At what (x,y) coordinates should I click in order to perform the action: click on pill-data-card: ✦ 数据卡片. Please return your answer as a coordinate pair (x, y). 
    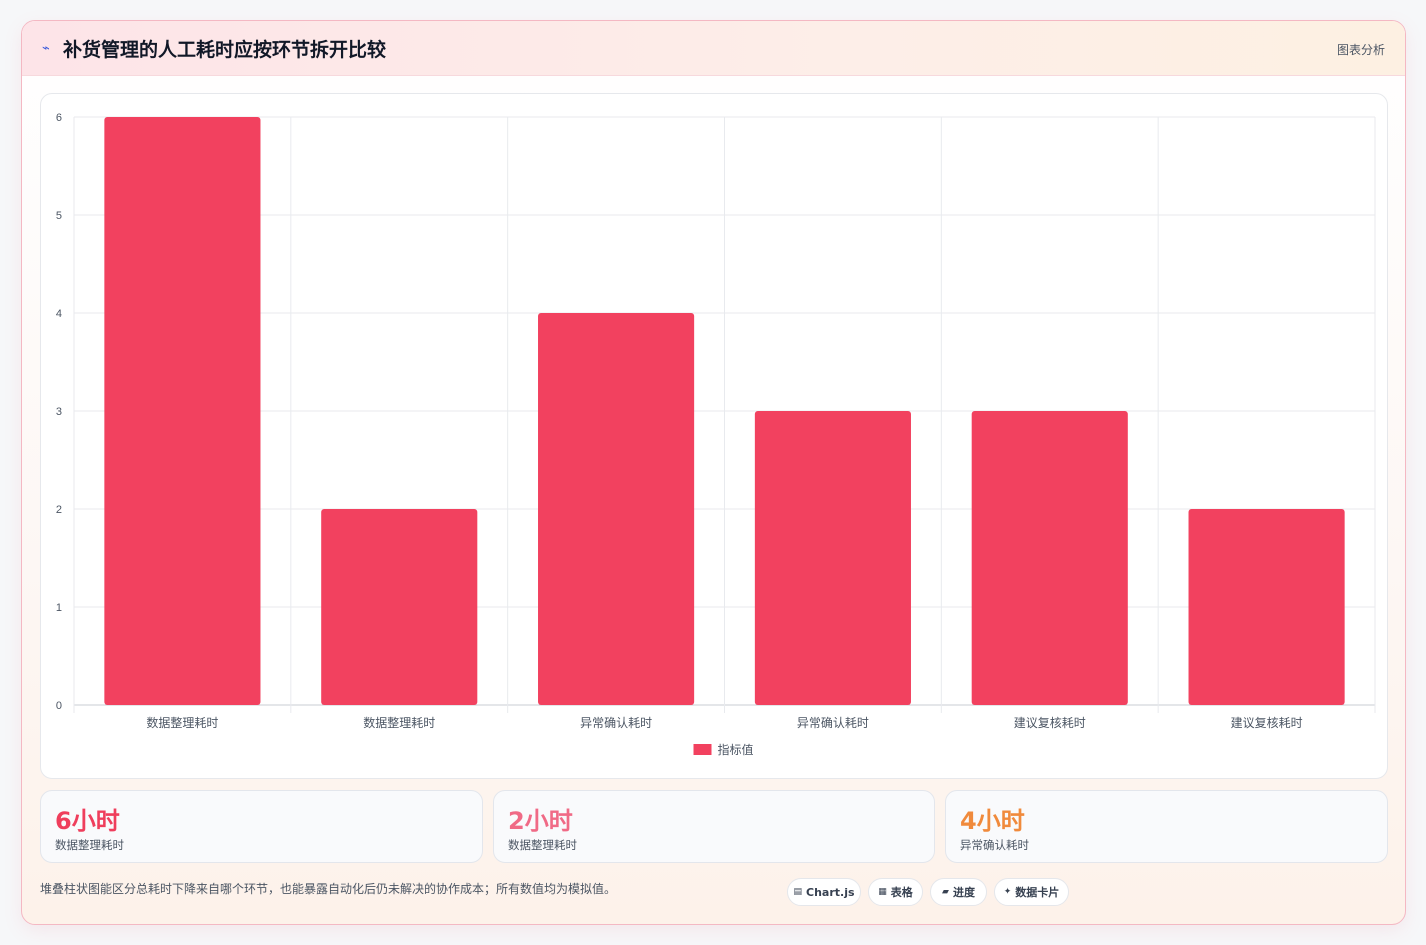
    Looking at the image, I should click on (1031, 892).